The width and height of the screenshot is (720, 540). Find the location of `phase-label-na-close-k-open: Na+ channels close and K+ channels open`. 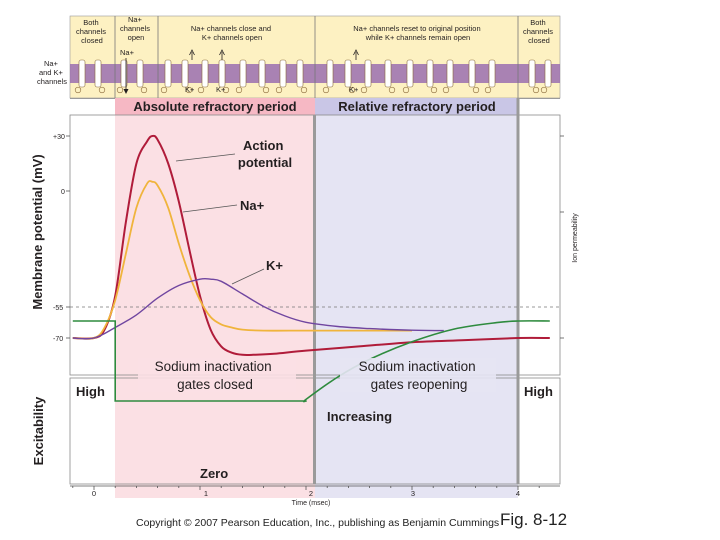

phase-label-na-close-k-open: Na+ channels close and K+ channels open is located at coordinates (232, 33).